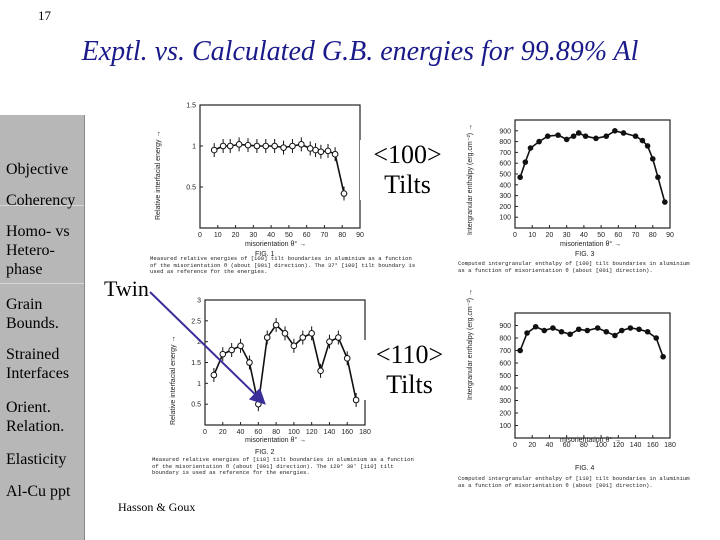 The image size is (720, 540). I want to click on fig3-ytick-label: 400, so click(505, 185).